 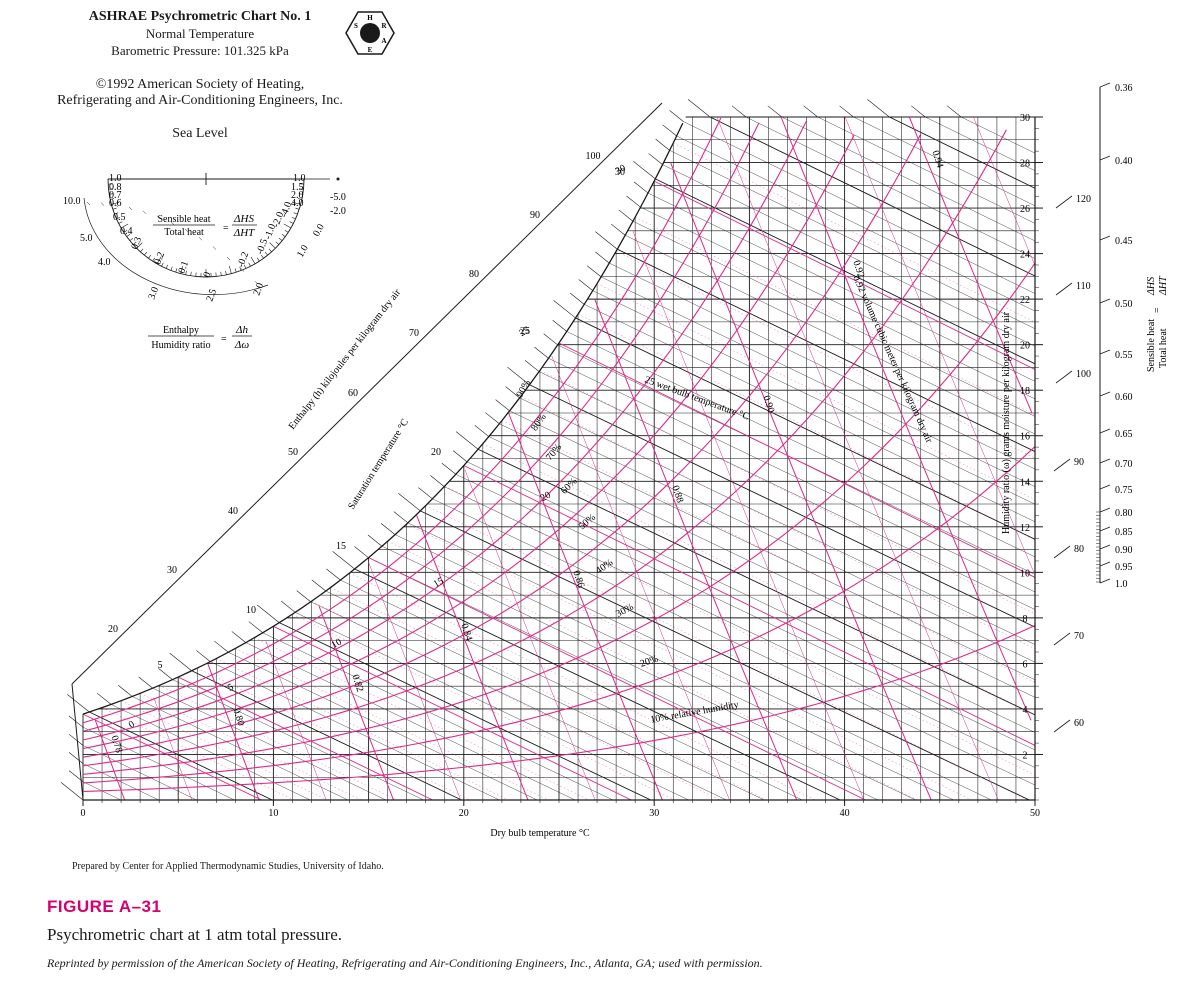 I want to click on volume-label: 0.88, so click(x=677, y=494).